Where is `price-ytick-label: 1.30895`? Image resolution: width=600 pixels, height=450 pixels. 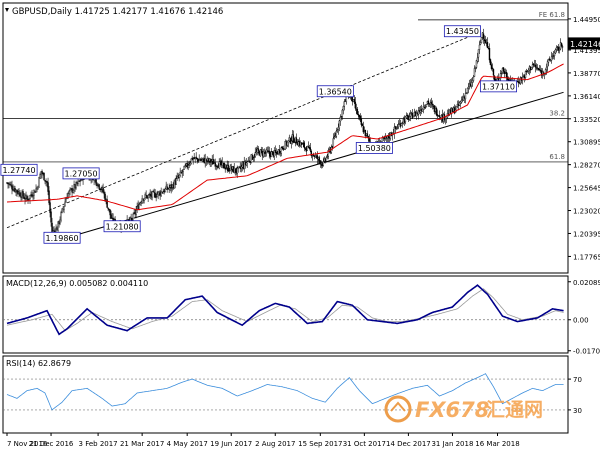
price-ytick-label: 1.30895 is located at coordinates (586, 143).